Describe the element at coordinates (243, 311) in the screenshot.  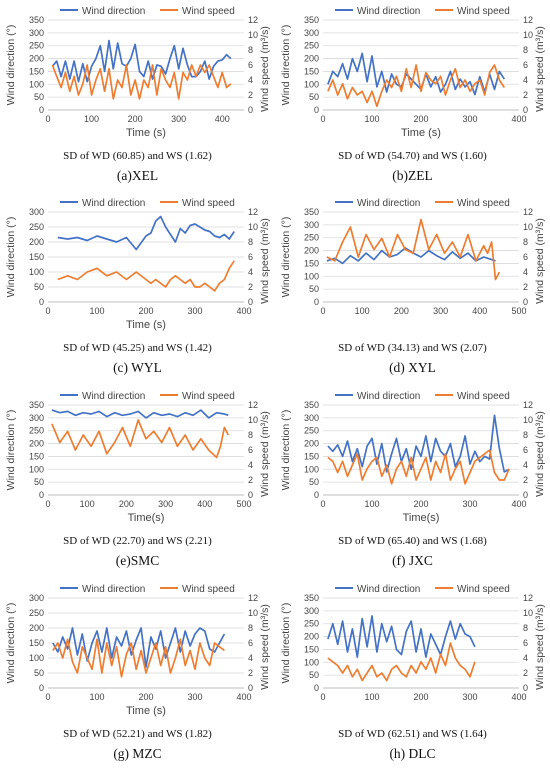
I see `xtick-label: 400` at that location.